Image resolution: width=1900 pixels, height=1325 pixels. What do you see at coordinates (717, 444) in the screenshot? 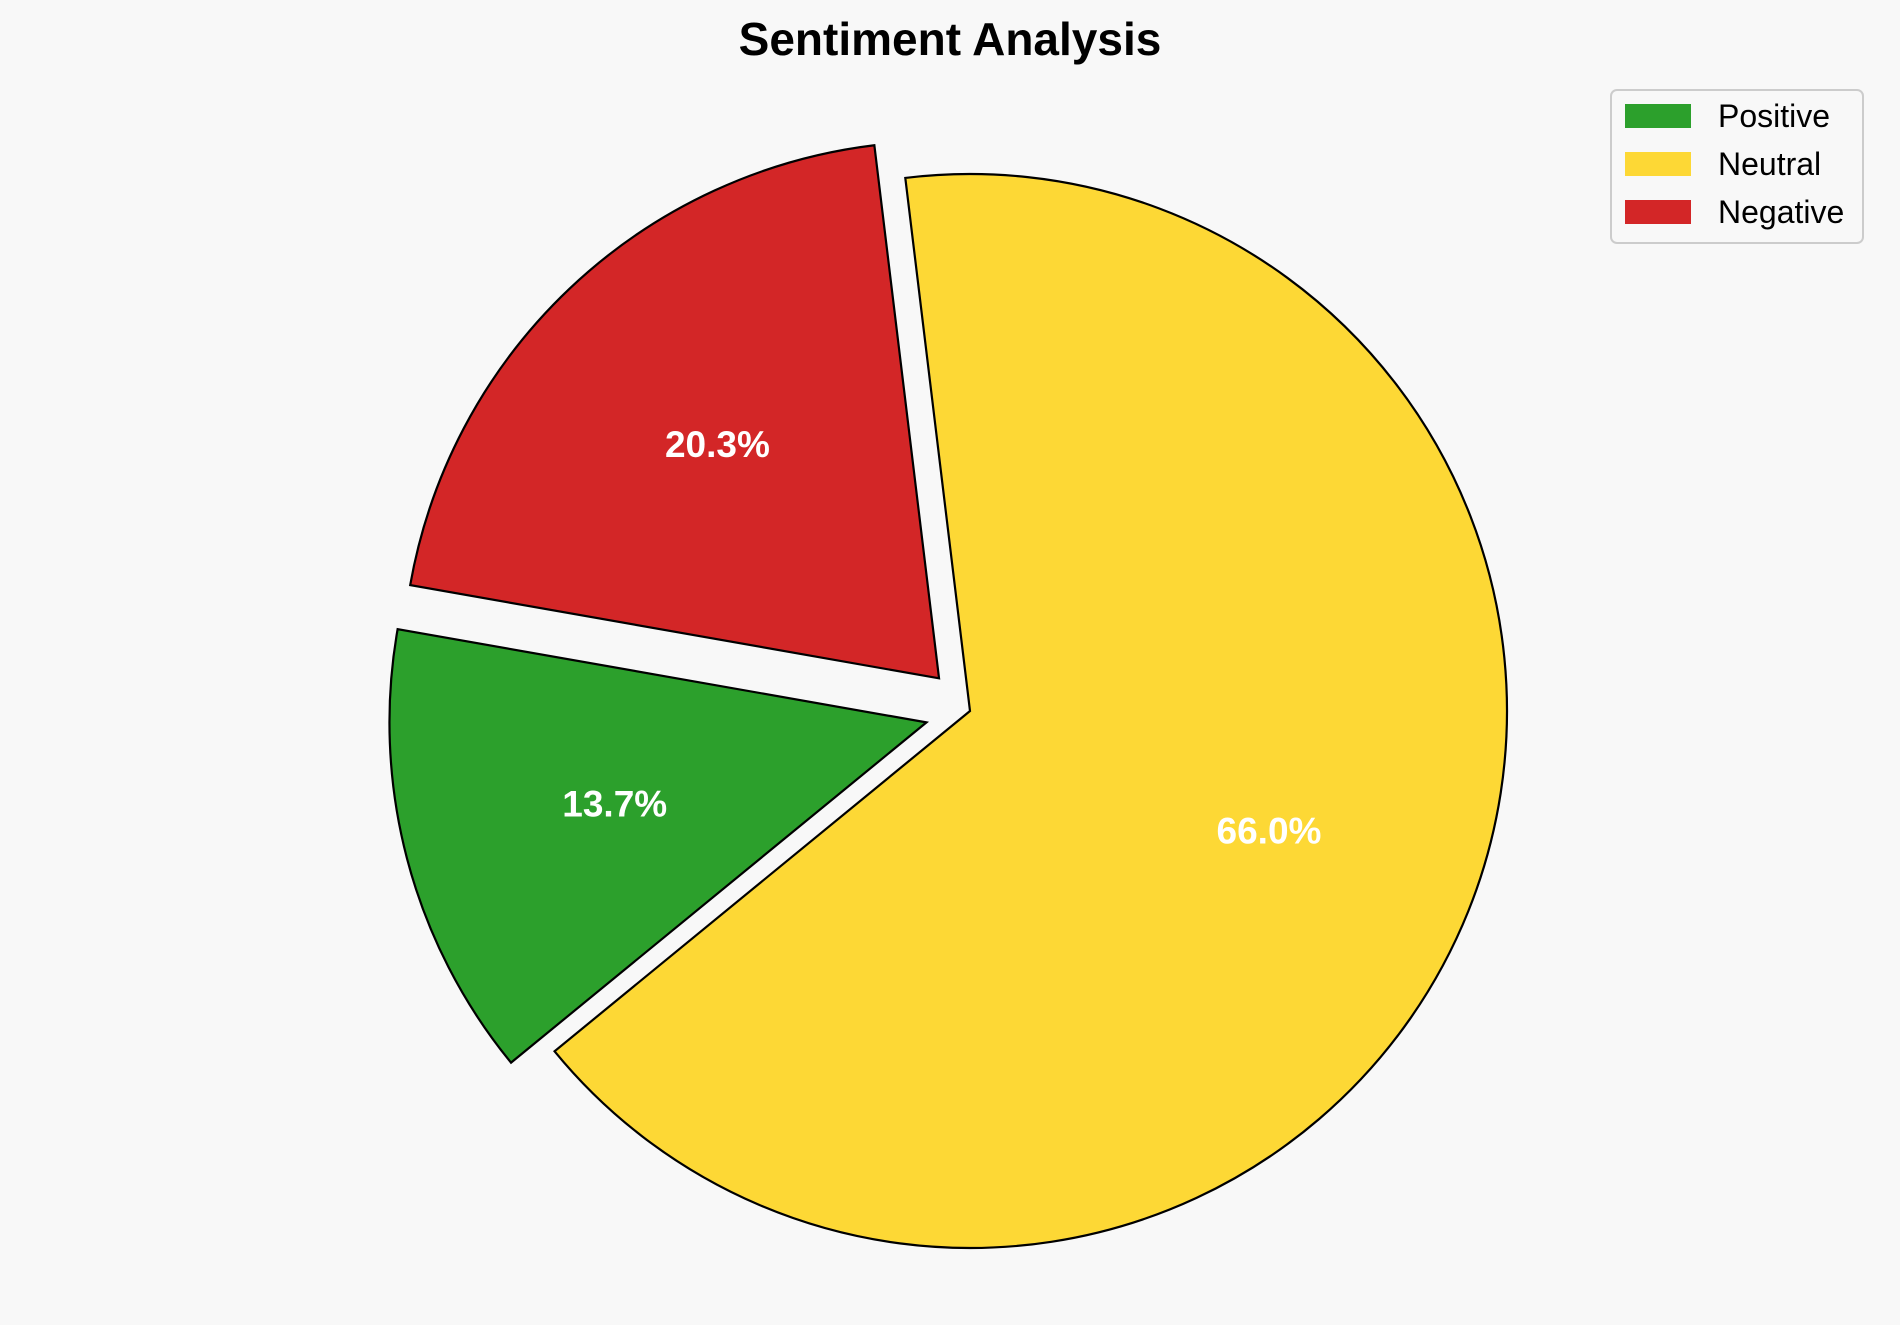
I see `slice-label-negative: 20.3%` at bounding box center [717, 444].